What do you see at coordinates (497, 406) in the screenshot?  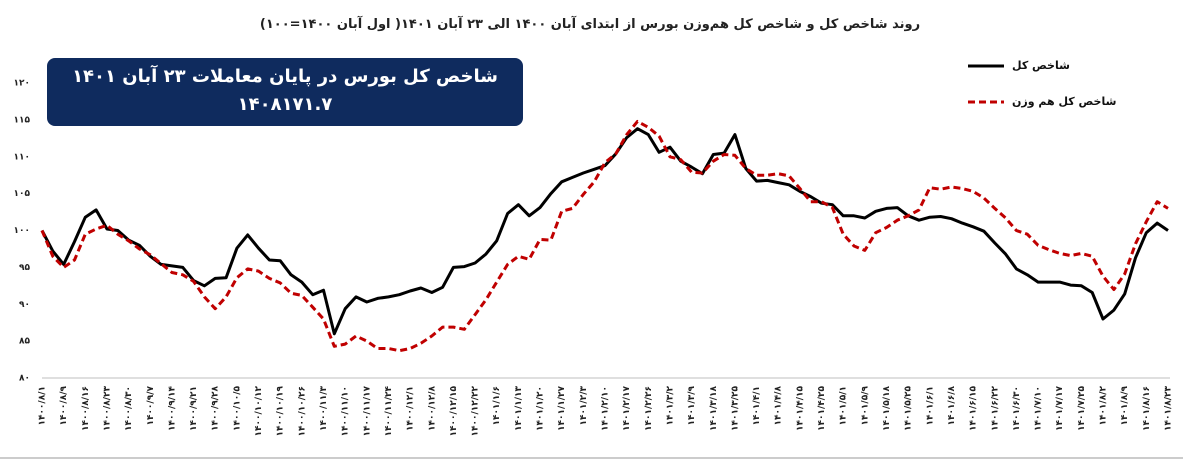 I see `x-tick-label: ۱۴۰۱/۱/۶` at bounding box center [497, 406].